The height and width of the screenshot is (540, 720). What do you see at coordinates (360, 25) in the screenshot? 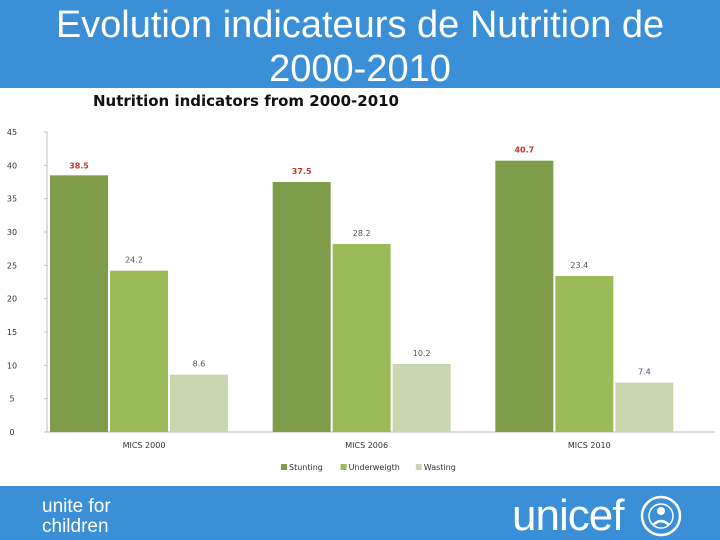
I see `slide-title-line1: Evolution indicateurs de Nutrition de` at bounding box center [360, 25].